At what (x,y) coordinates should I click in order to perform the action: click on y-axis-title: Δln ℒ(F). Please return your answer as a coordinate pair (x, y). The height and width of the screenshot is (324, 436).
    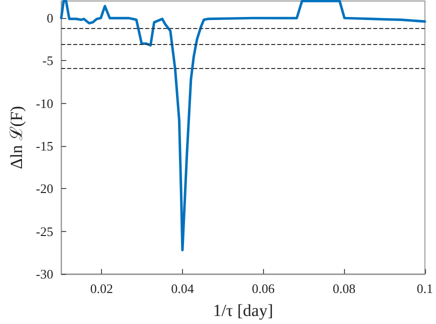
    Looking at the image, I should click on (16, 138).